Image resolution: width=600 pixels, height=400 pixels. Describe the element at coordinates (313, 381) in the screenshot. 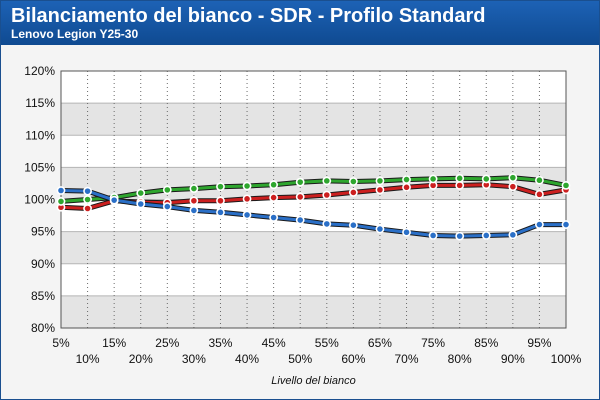

I see `x-axis-label: Livello del bianco` at that location.